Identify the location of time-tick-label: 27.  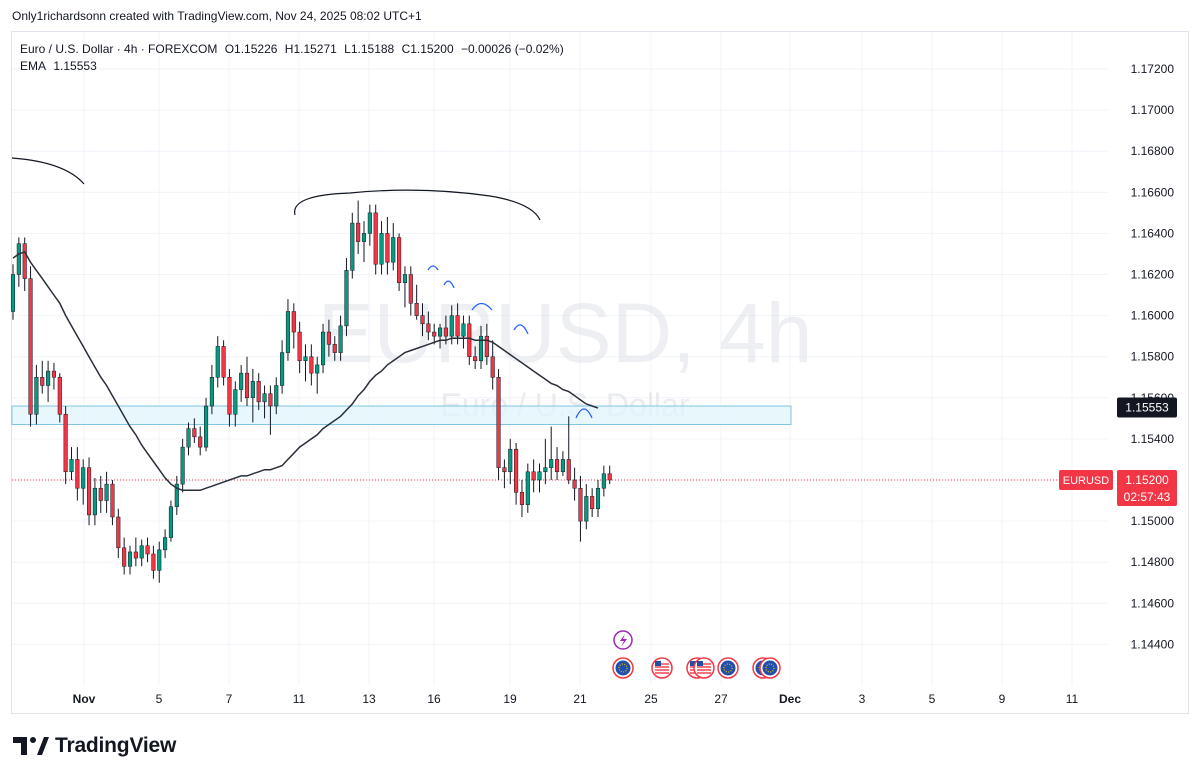
(721, 699).